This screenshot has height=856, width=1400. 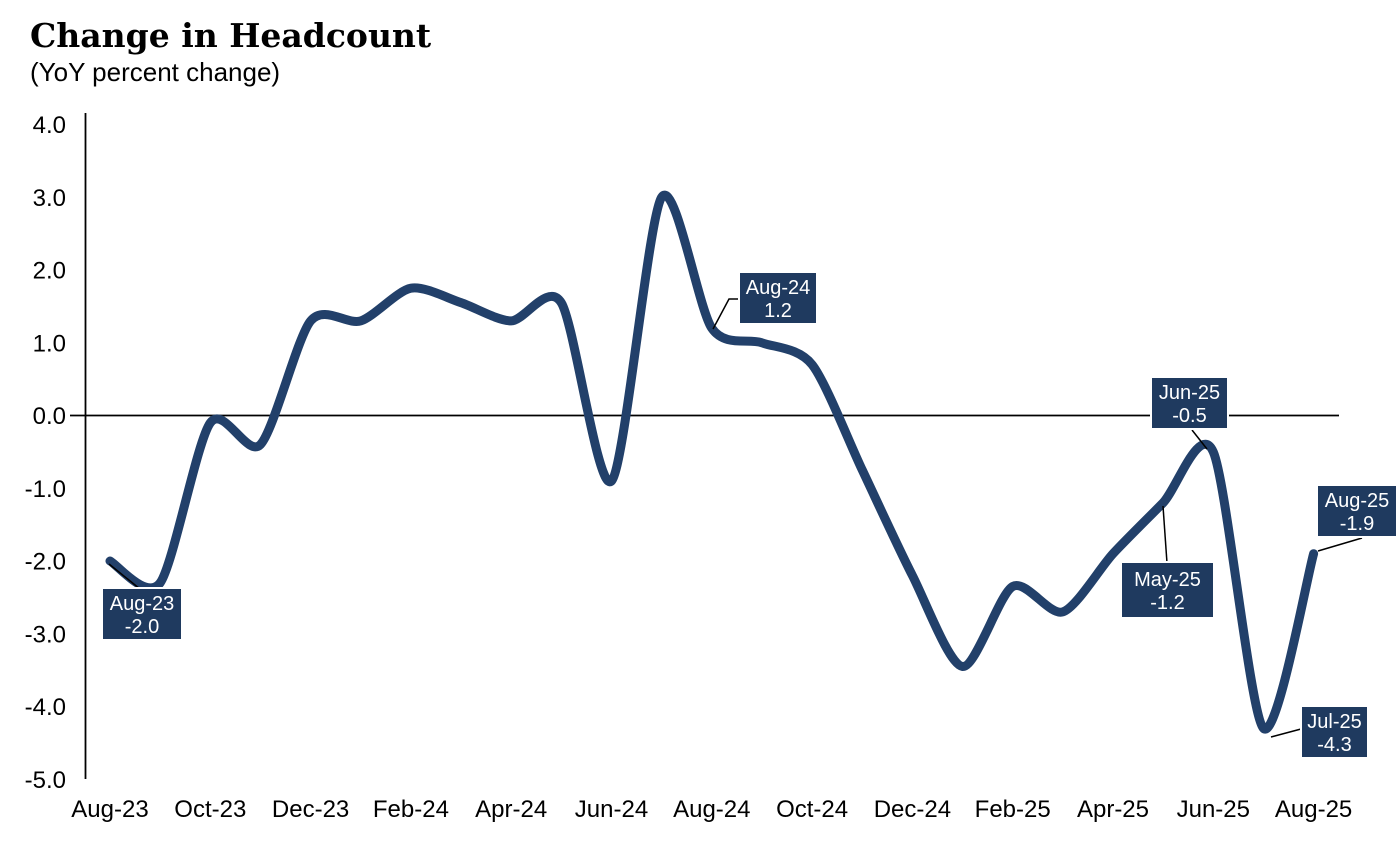 I want to click on y-tick-label: -2.0, so click(x=45, y=562).